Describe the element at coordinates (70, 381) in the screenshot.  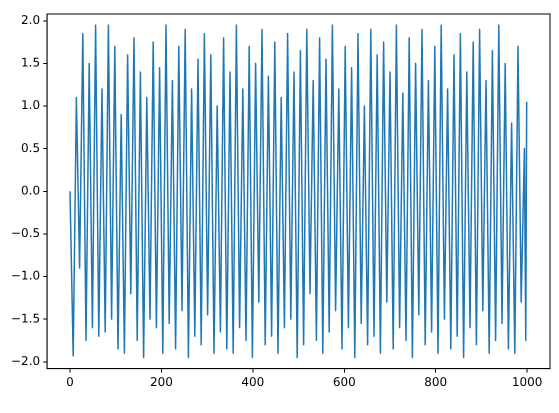
I see `x-tick-label: 0` at that location.